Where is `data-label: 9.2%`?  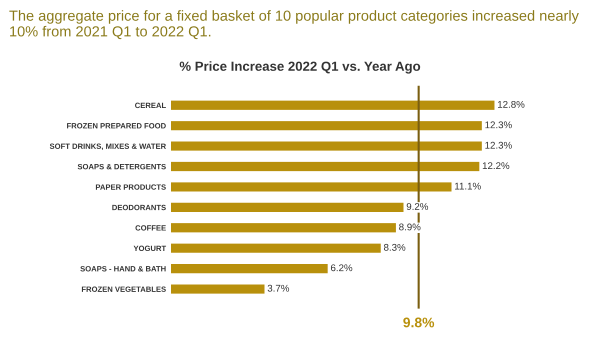 data-label: 9.2% is located at coordinates (417, 206).